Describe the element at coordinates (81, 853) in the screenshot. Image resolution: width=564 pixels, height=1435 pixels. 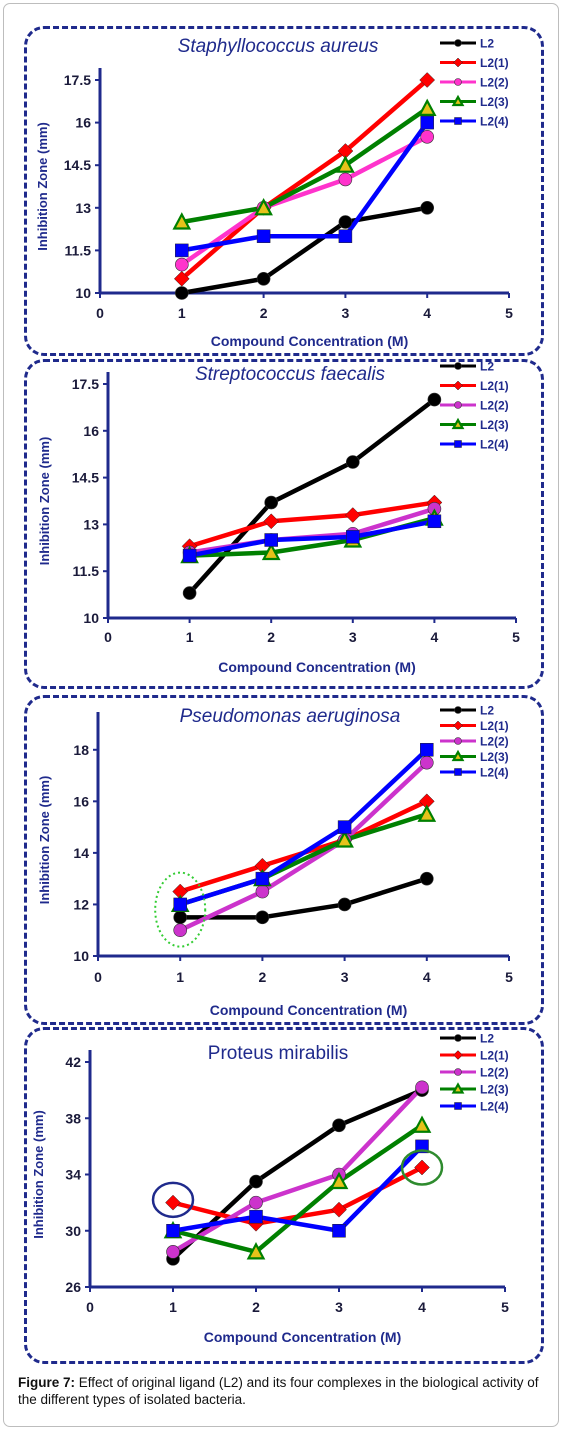
I see `y-tick-label: 14` at that location.